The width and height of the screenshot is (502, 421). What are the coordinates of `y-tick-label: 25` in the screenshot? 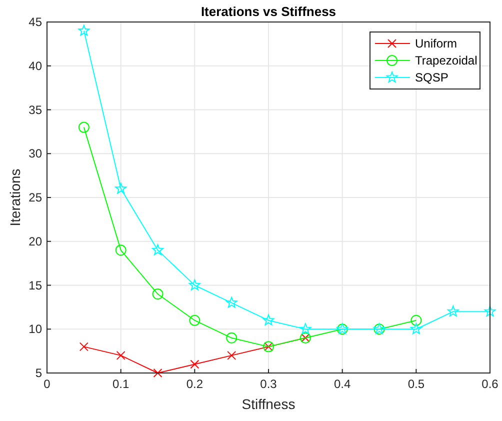 It's located at (35, 197).